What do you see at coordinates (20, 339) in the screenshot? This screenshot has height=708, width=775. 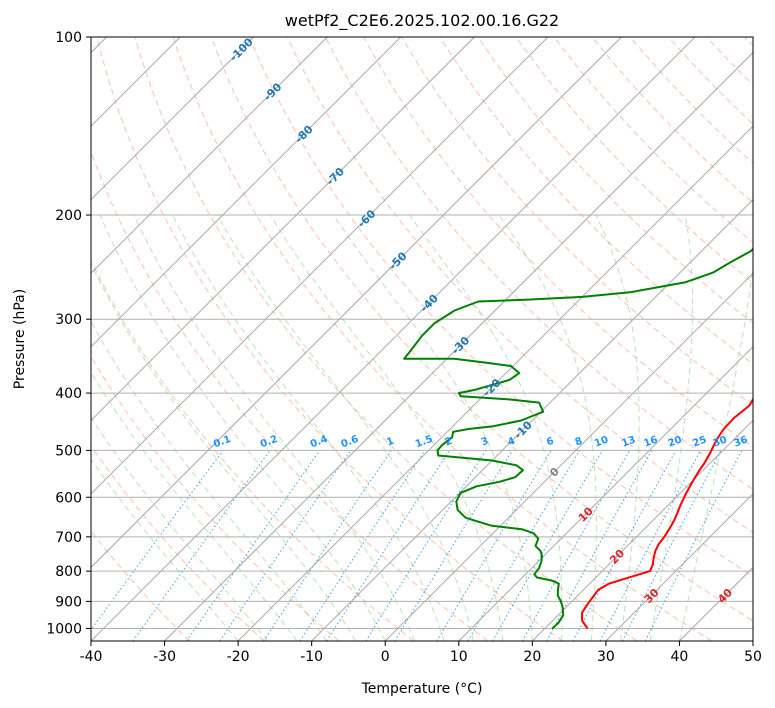 I see `y-axis-label: Pressure (hPa)` at bounding box center [20, 339].